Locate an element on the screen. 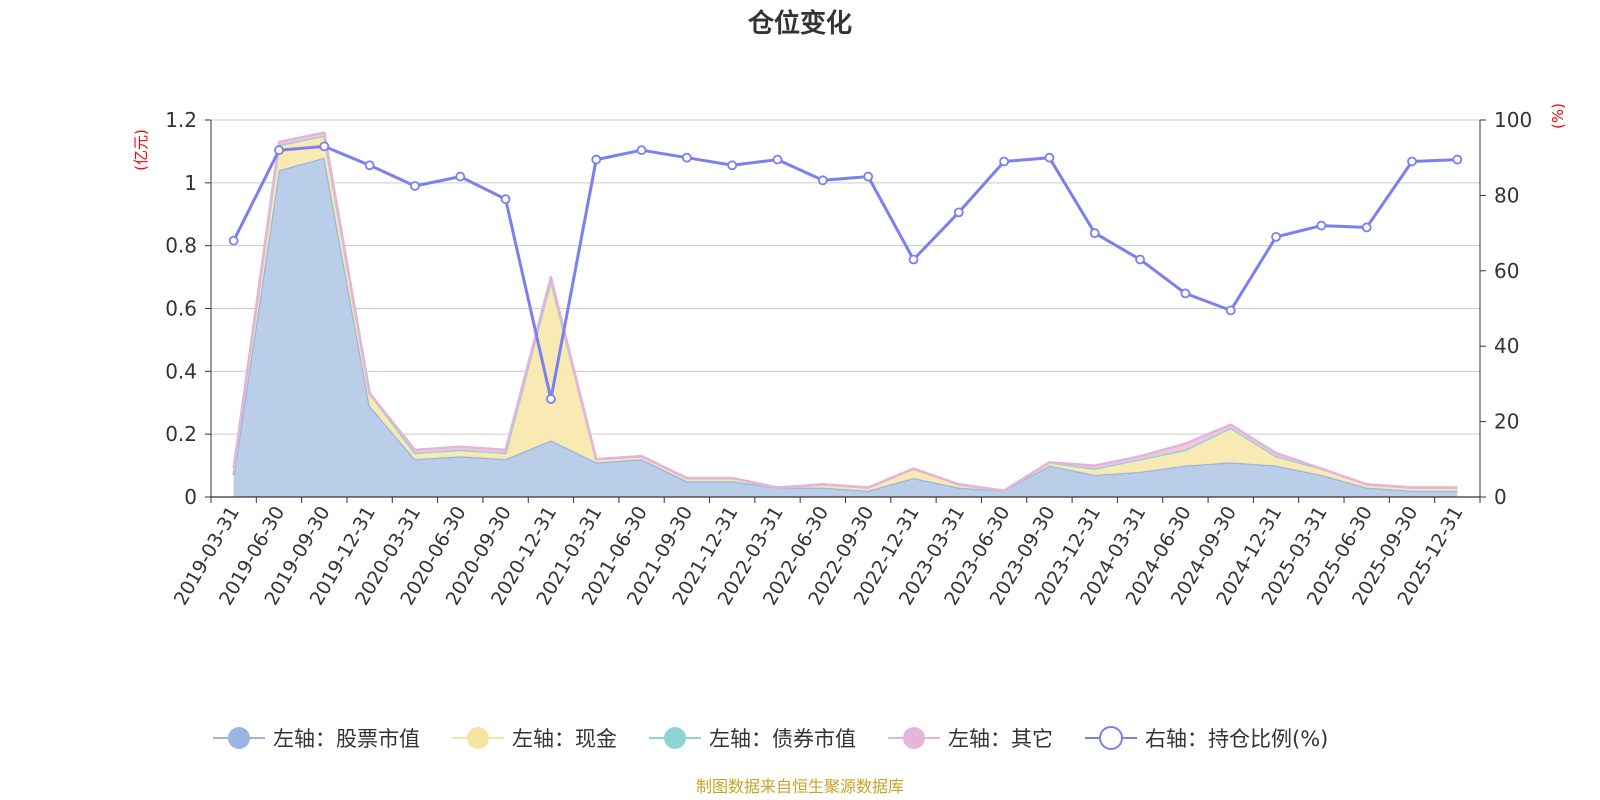  left-axis-tick-label: 0.4 is located at coordinates (181, 371).